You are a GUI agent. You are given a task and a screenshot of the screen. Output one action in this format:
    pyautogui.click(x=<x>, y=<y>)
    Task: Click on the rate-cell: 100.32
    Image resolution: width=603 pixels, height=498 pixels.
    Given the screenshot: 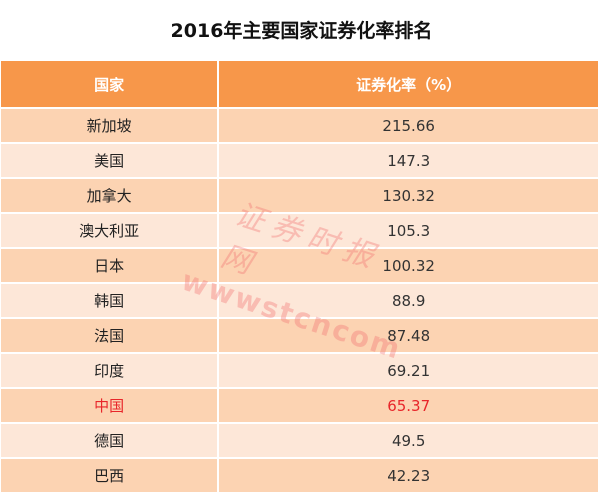 What is the action you would take?
    pyautogui.click(x=408, y=265)
    